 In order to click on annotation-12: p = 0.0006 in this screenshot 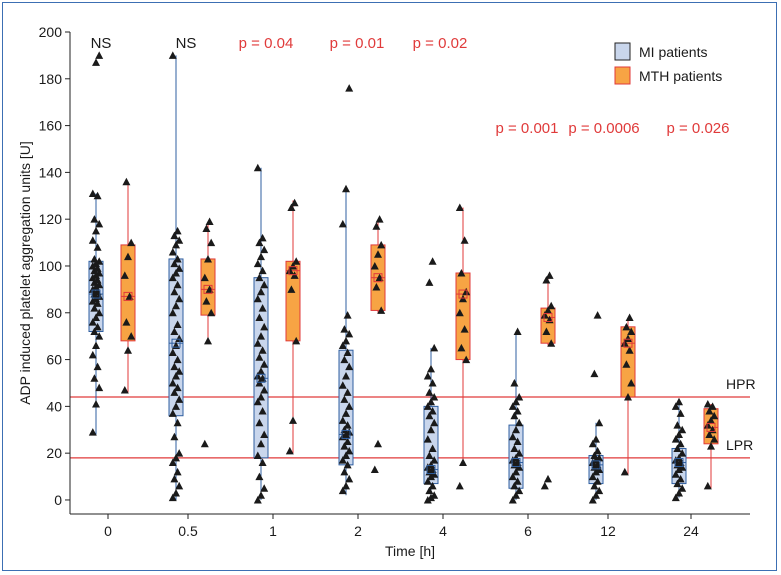, I will do `click(603, 128)`.